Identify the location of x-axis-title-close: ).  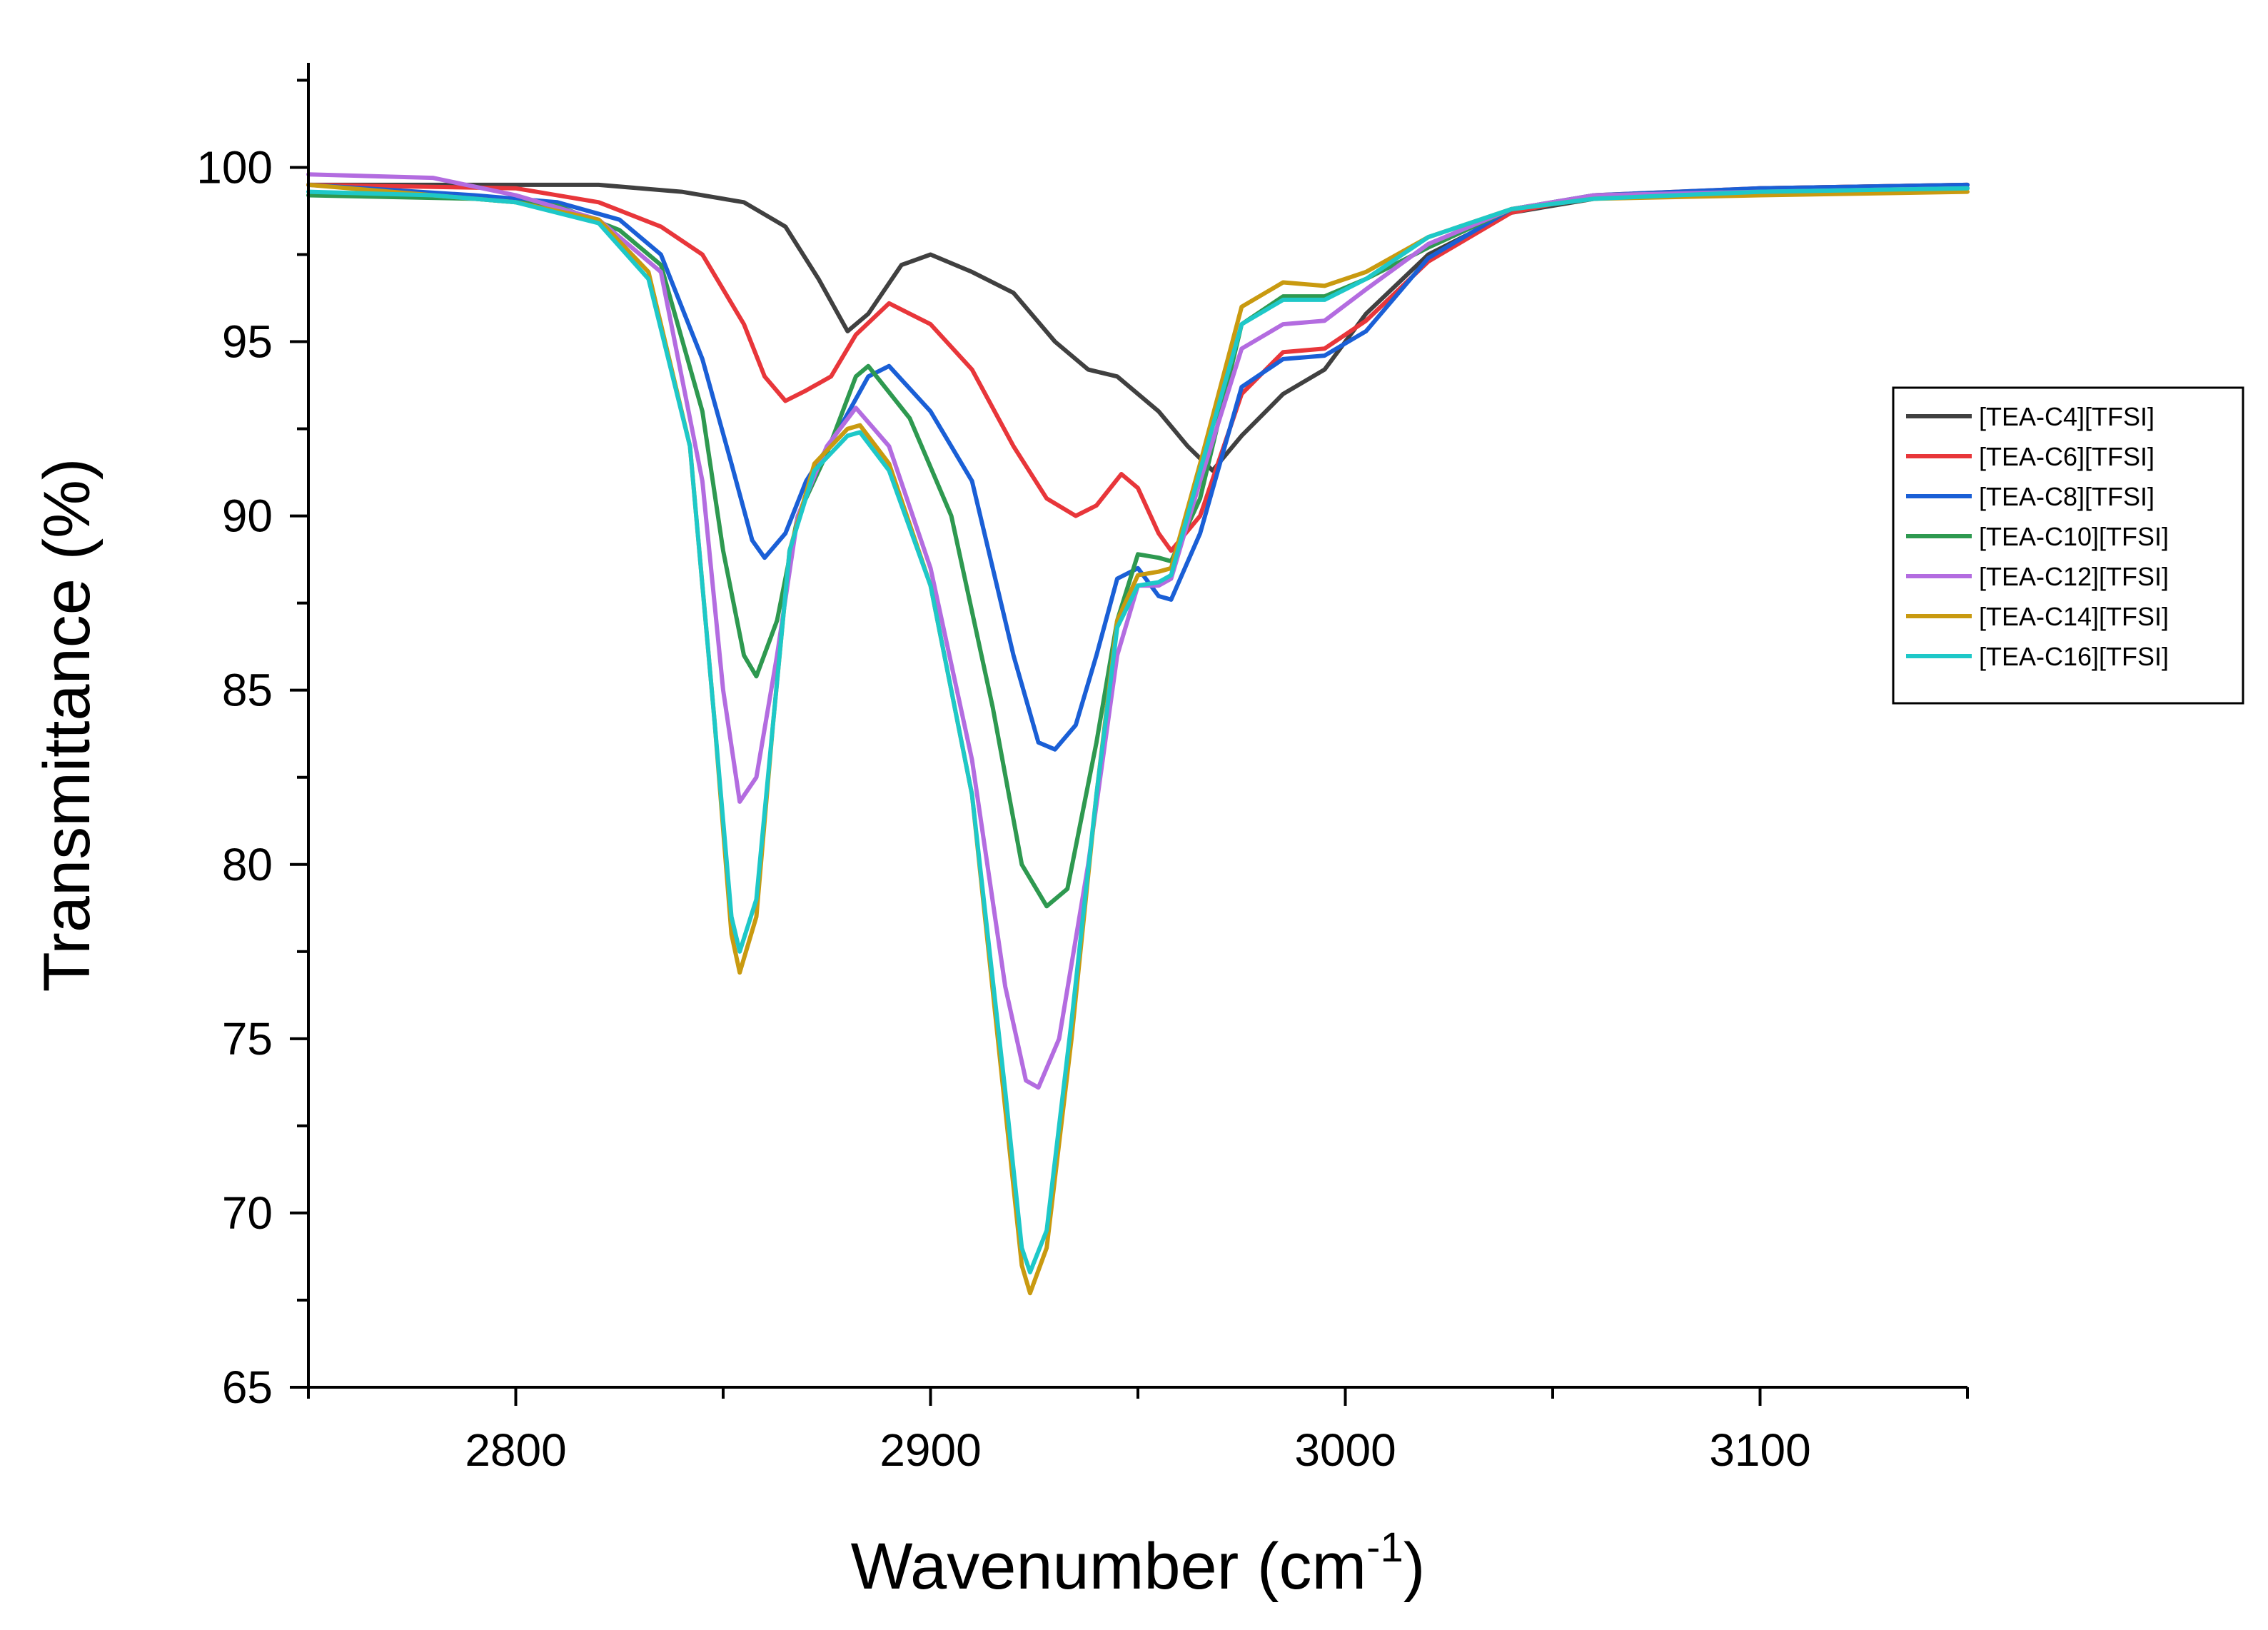
(1414, 1566).